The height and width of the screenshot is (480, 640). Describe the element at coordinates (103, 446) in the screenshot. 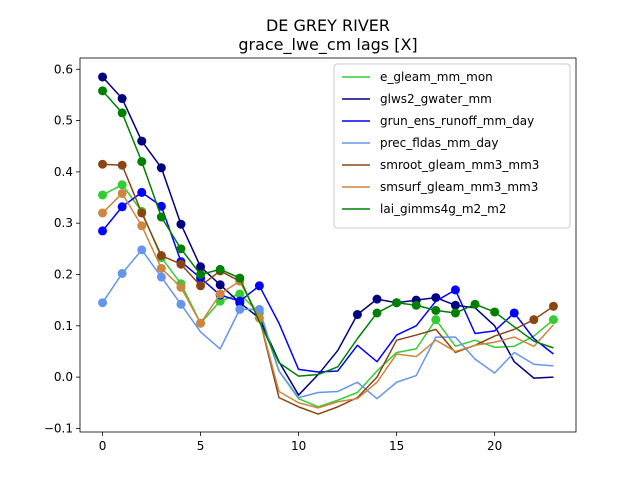

I see `x-tick-label: 0` at that location.